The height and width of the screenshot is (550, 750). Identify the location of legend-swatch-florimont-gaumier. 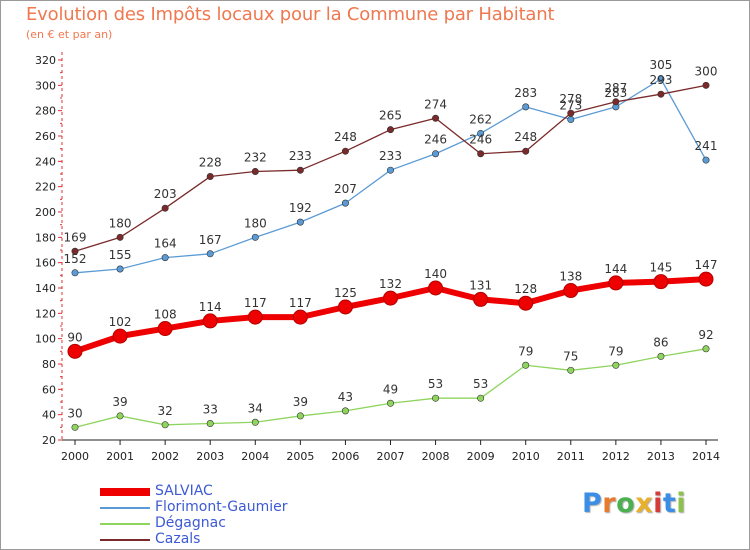
(125, 508).